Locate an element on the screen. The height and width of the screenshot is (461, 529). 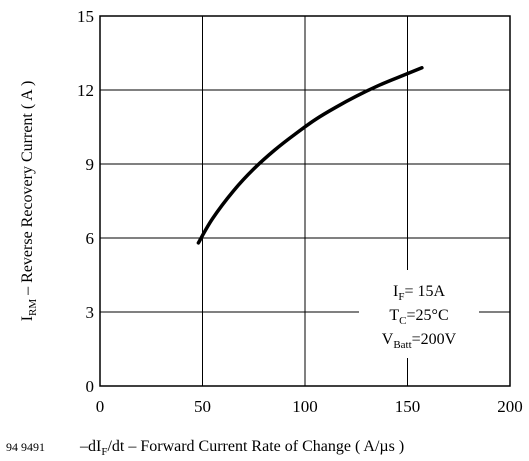
y-tick-label: 0 is located at coordinates (90, 386).